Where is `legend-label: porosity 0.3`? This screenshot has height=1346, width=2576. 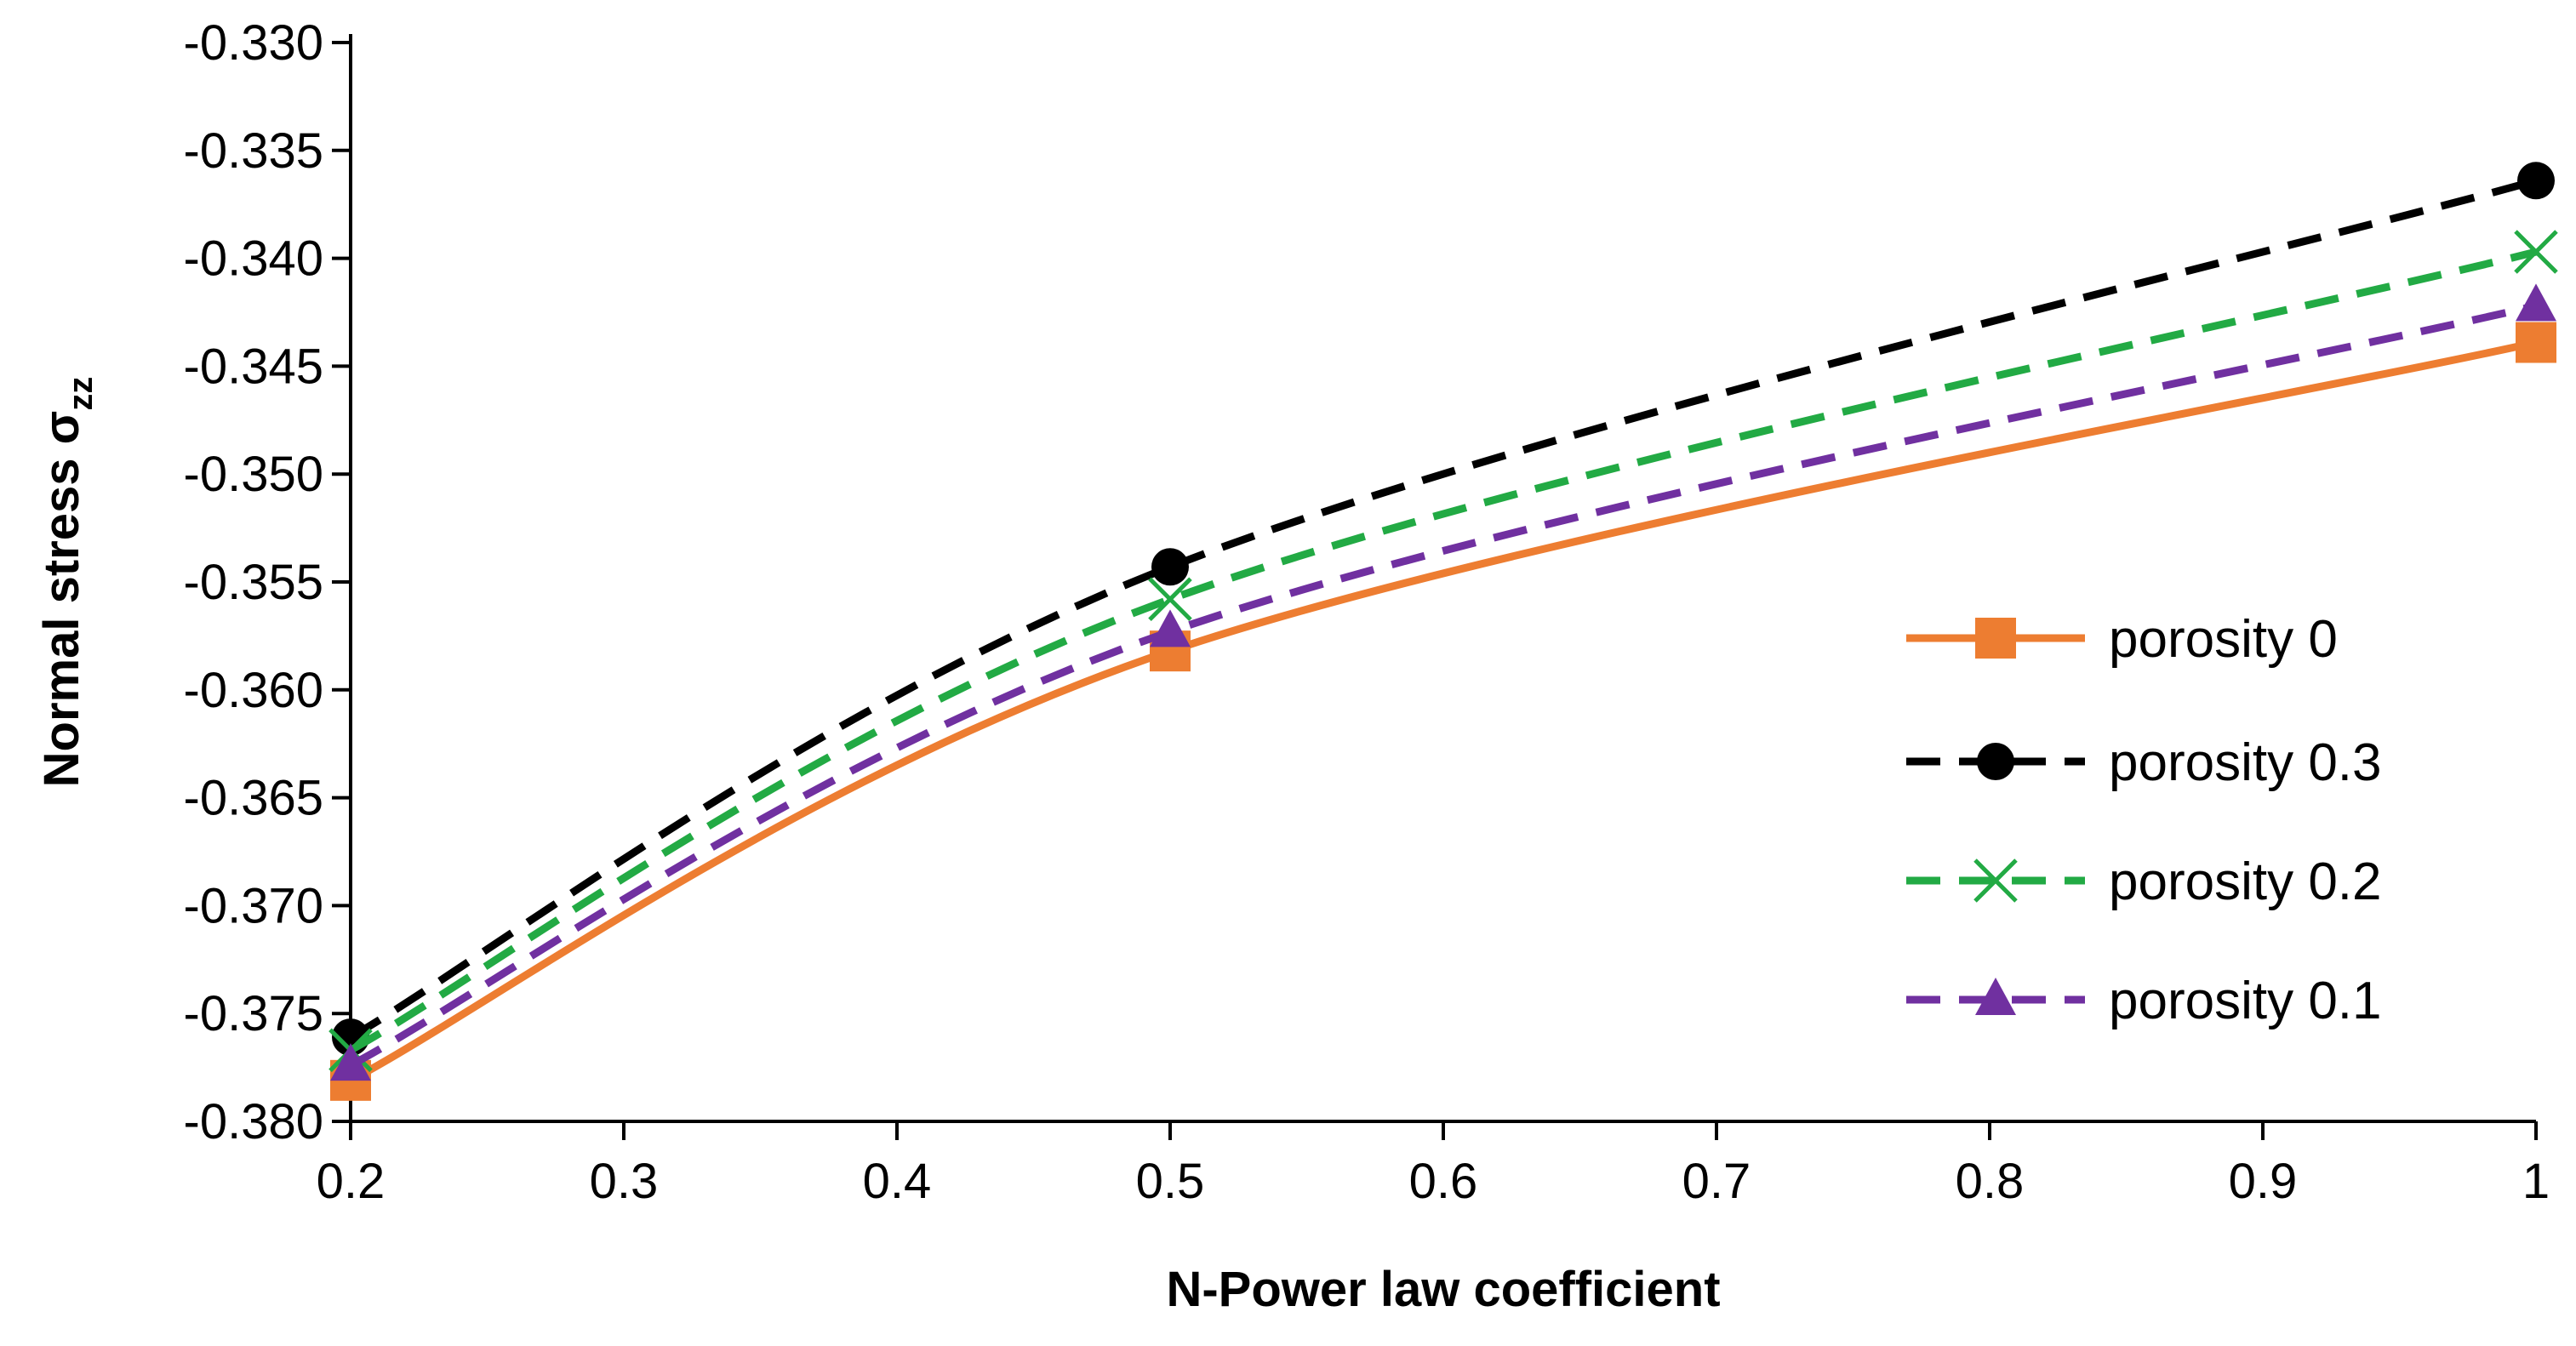 legend-label: porosity 0.3 is located at coordinates (2245, 763).